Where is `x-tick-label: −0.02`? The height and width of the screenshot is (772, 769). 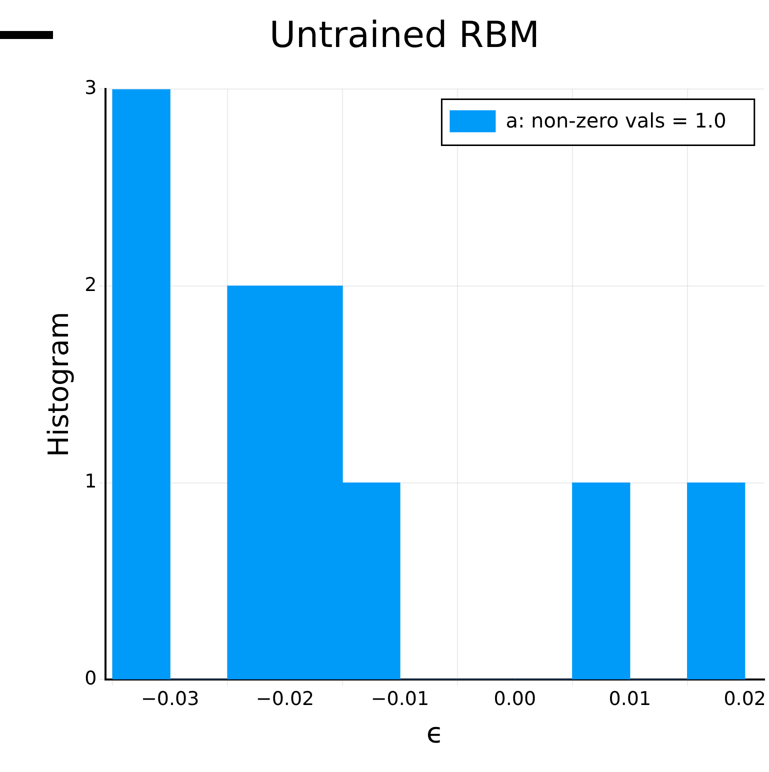
x-tick-label: −0.02 is located at coordinates (285, 699).